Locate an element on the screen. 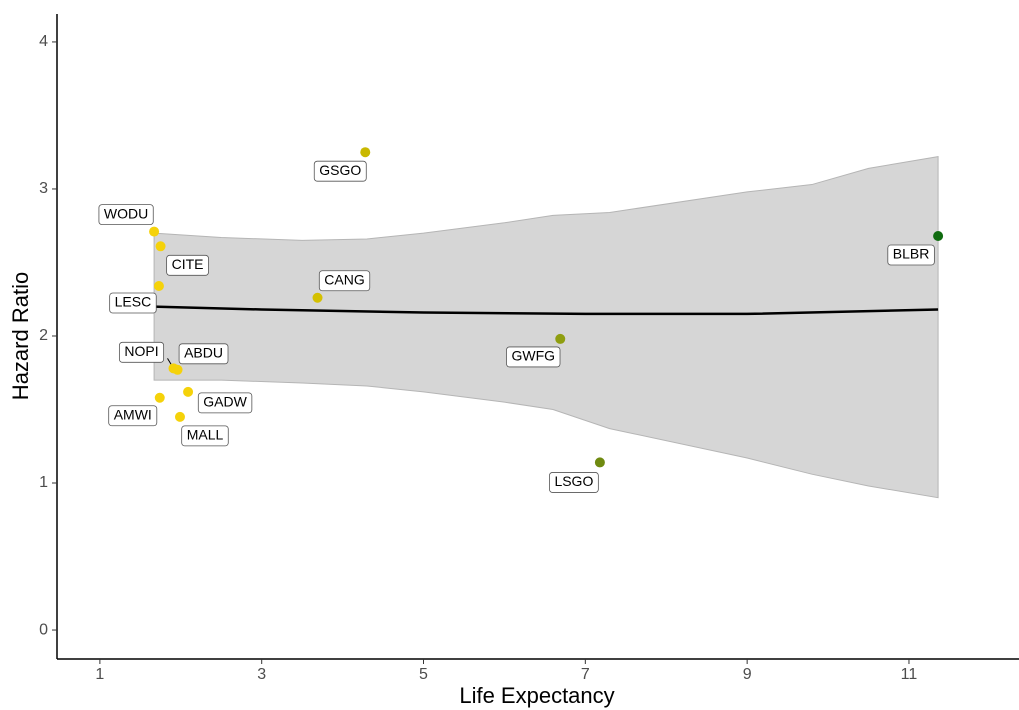 Image resolution: width=1019 pixels, height=710 pixels. fit-line is located at coordinates (546, 310).